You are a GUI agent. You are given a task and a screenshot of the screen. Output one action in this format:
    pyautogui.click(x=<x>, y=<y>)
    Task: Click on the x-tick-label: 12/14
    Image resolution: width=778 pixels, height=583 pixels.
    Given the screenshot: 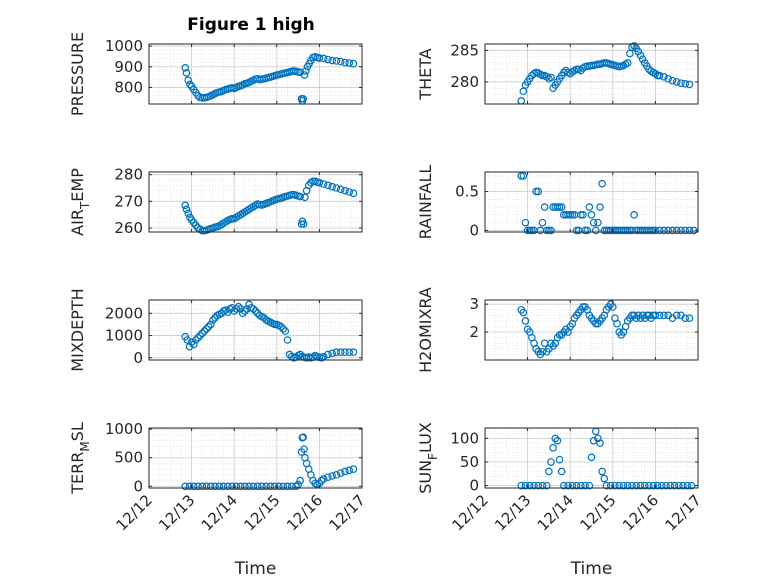 What is the action you would take?
    pyautogui.click(x=219, y=512)
    